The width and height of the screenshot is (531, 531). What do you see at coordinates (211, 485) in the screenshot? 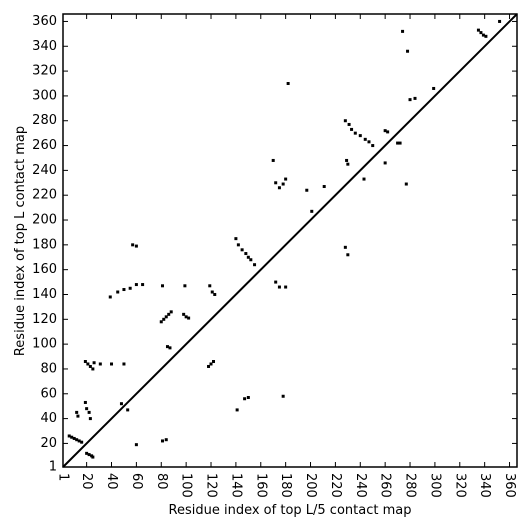
I see `x-tick-label: 120` at bounding box center [211, 485].